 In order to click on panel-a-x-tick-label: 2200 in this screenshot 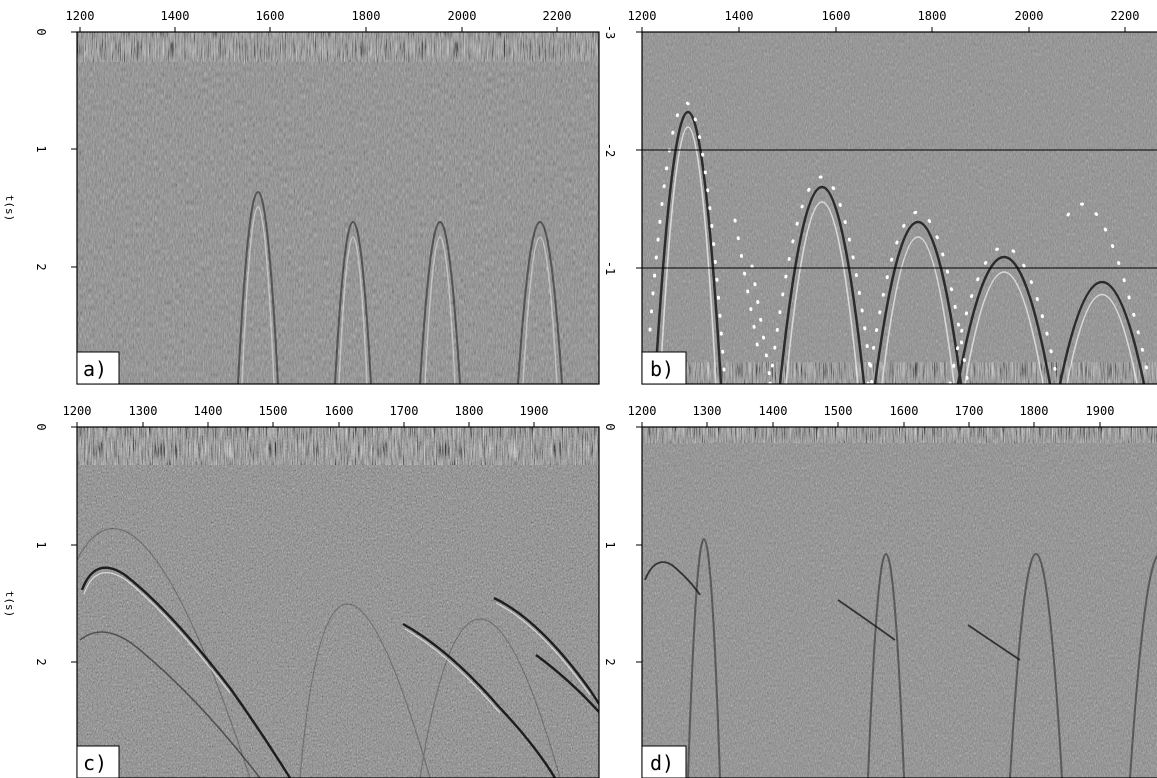, I will do `click(557, 16)`.